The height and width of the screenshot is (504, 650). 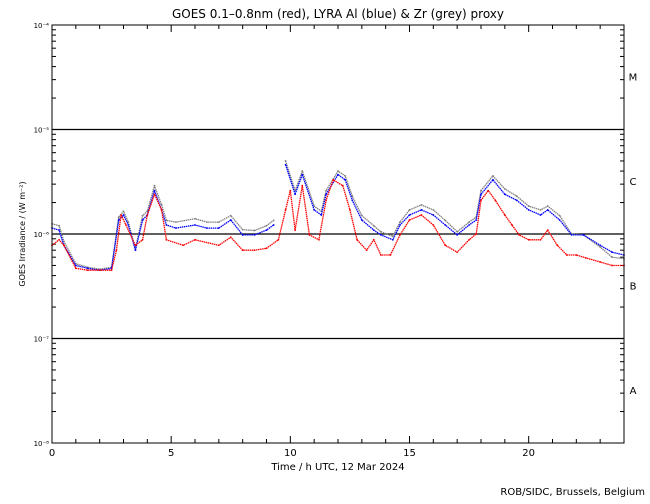 I want to click on x-tick-label: 10, so click(x=290, y=453).